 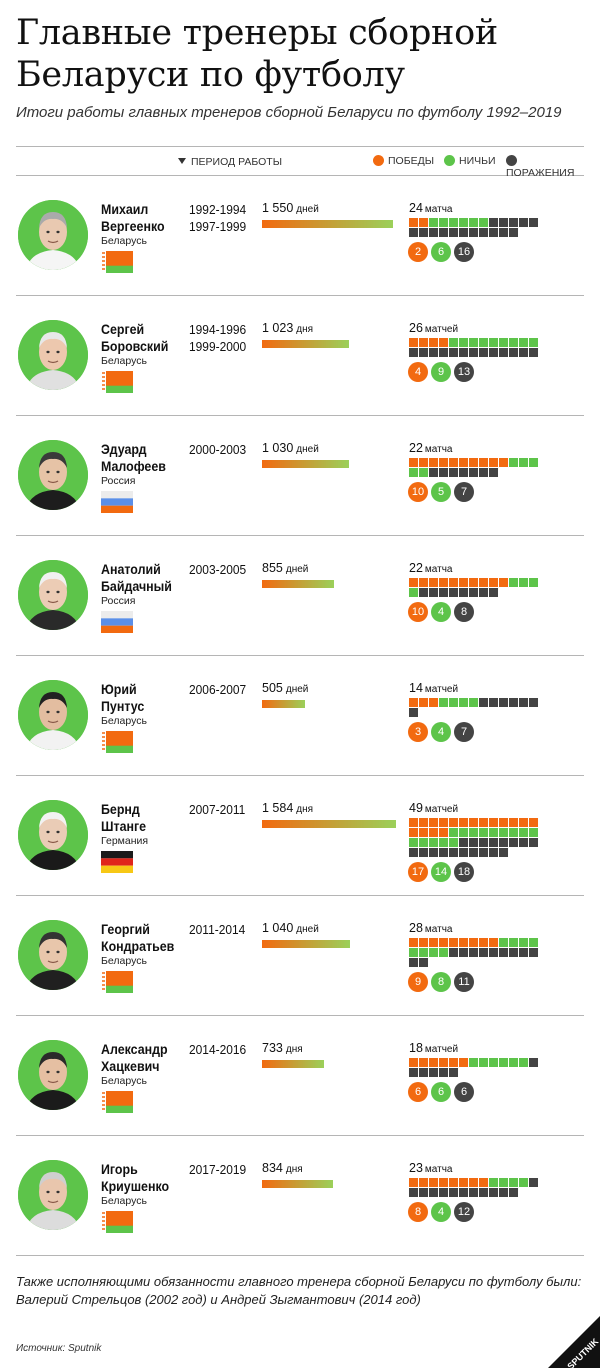 What do you see at coordinates (59, 1348) in the screenshot?
I see `source-note: Источник: Sputnik` at bounding box center [59, 1348].